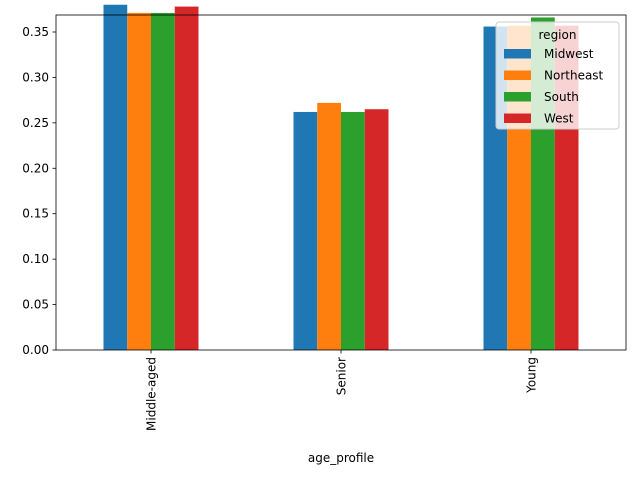 The image size is (640, 480). Describe the element at coordinates (559, 119) in the screenshot. I see `legend-label-west: West` at that location.